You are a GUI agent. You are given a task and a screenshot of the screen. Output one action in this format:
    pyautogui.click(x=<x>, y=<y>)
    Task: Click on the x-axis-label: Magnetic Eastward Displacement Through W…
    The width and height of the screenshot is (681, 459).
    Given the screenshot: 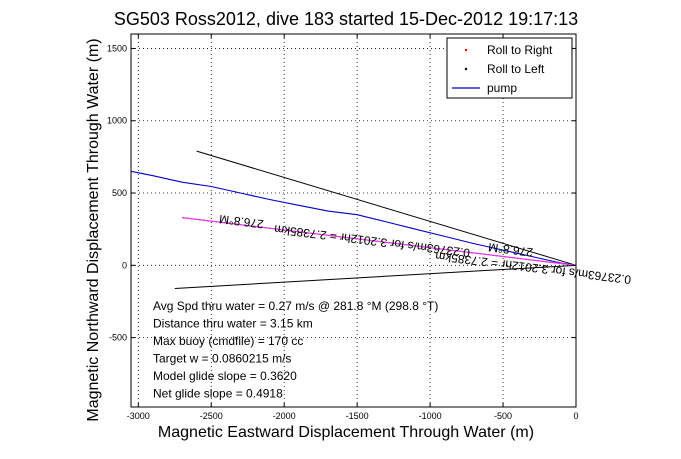 What is the action you would take?
    pyautogui.click(x=346, y=432)
    